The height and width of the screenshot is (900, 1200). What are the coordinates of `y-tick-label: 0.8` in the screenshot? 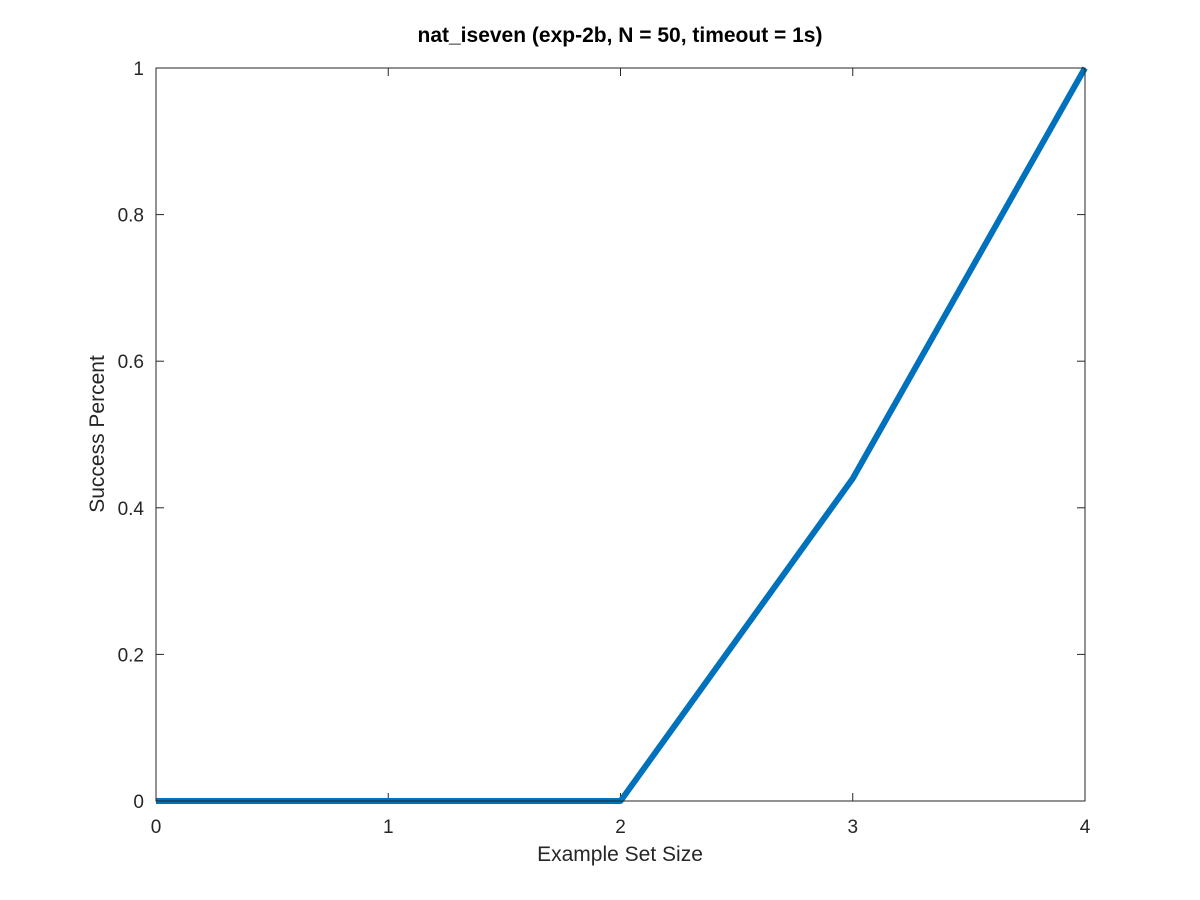 It's located at (131, 216).